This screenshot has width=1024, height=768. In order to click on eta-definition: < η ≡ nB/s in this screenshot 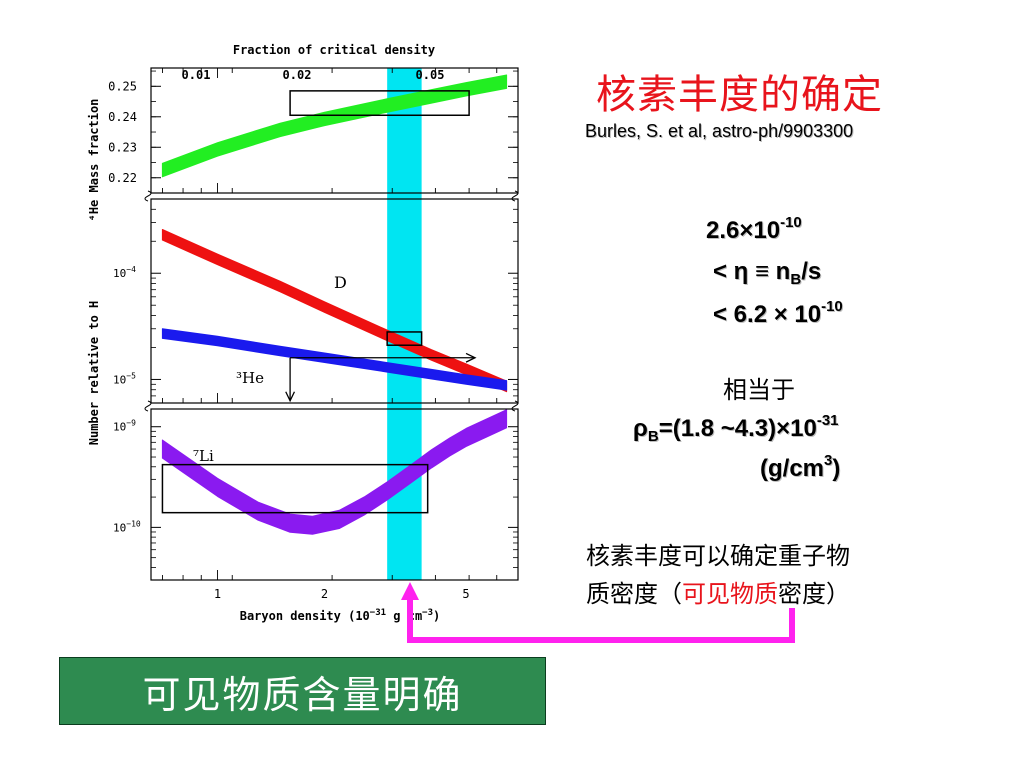, I will do `click(767, 273)`.